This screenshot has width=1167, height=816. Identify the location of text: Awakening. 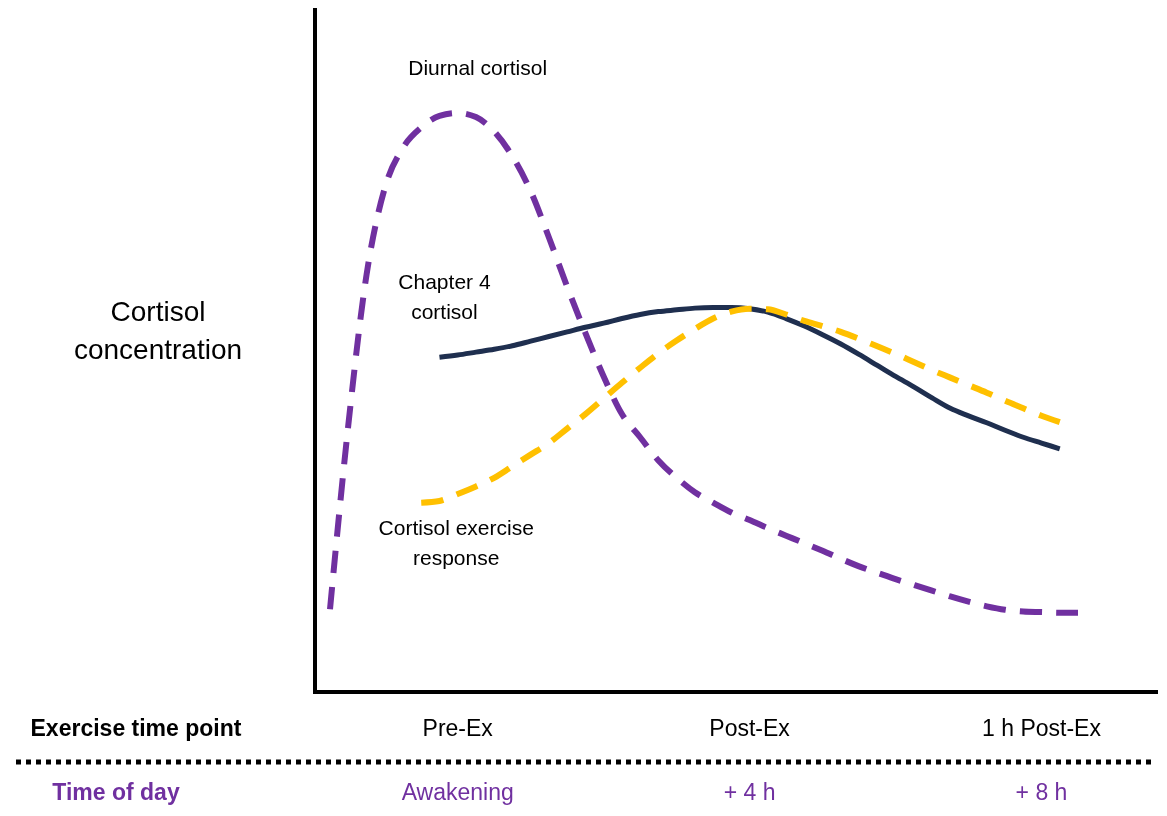
(457, 792).